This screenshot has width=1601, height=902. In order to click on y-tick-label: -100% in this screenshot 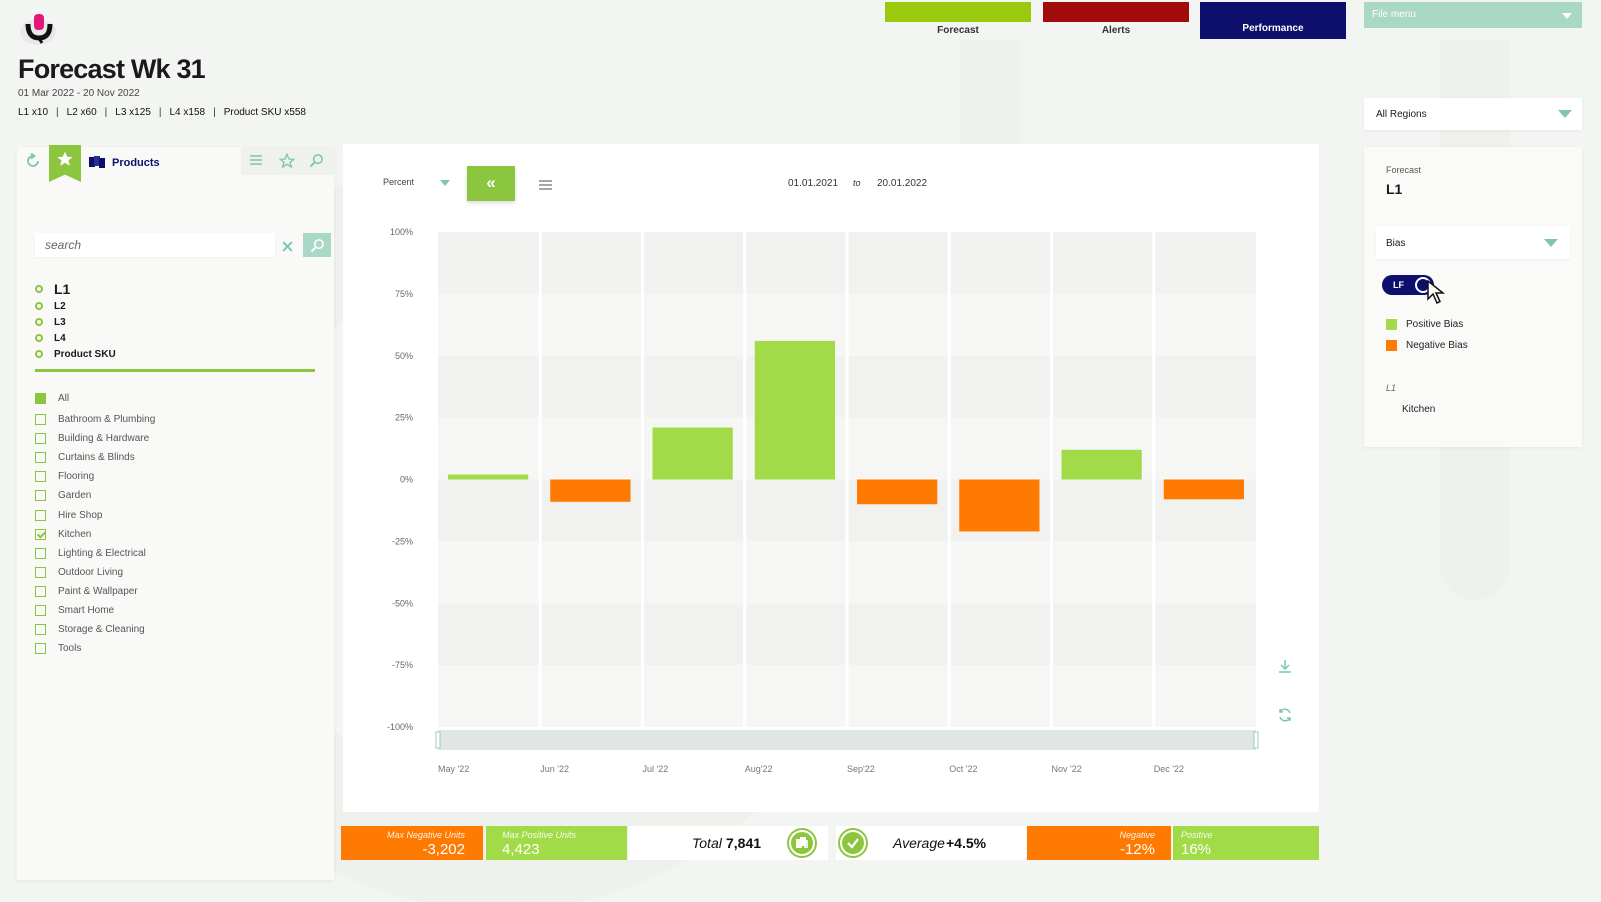, I will do `click(400, 727)`.